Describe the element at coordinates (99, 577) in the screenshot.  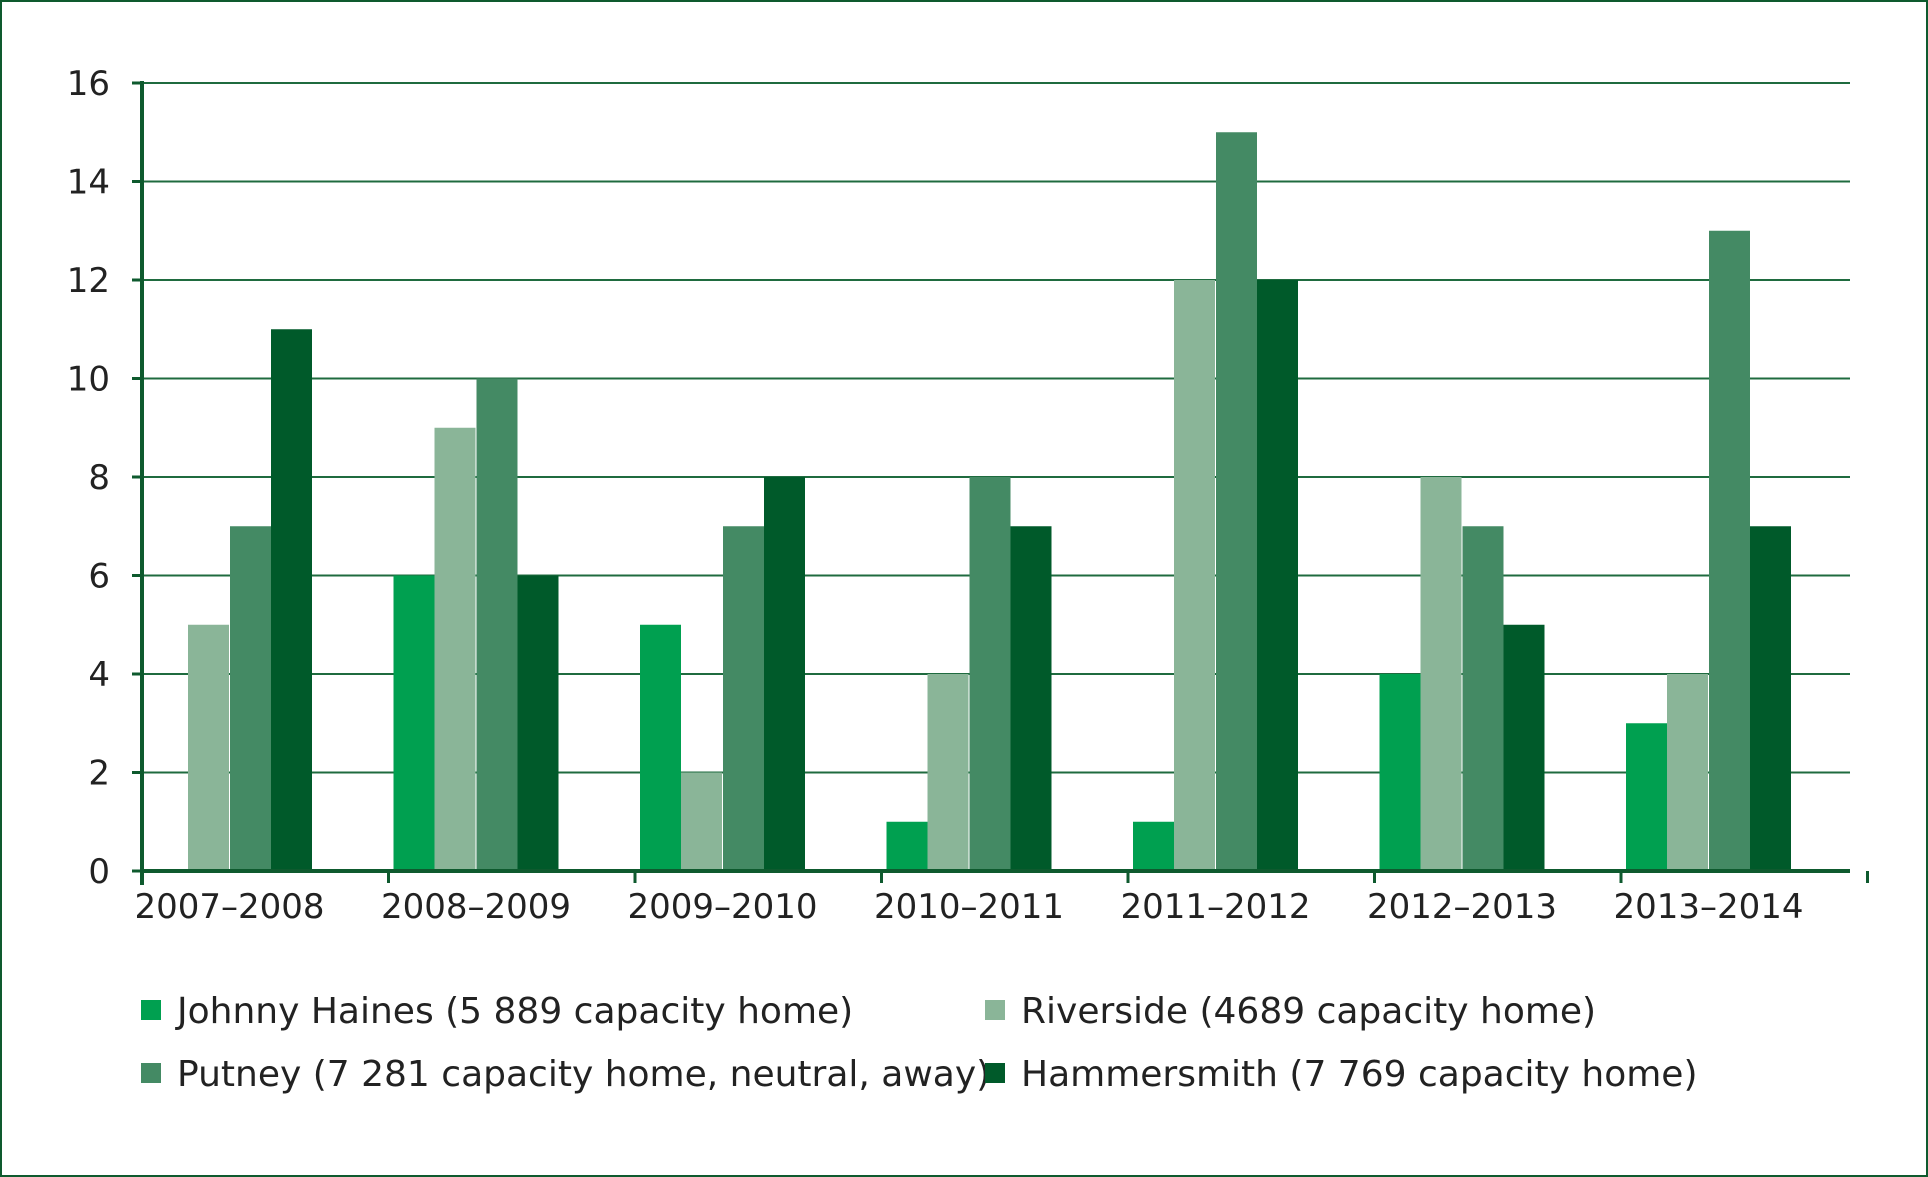
I see `y-tick-label: 6` at that location.